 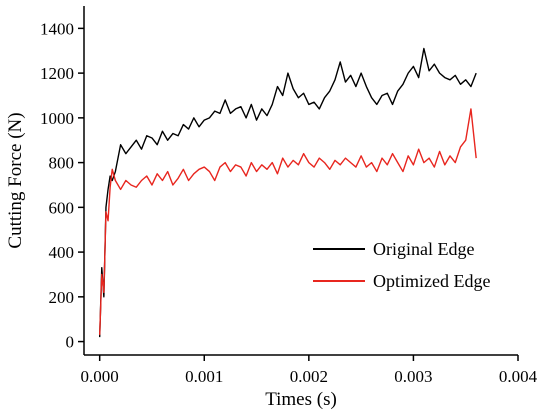 I want to click on y-tick-label: 800, so click(x=62, y=163).